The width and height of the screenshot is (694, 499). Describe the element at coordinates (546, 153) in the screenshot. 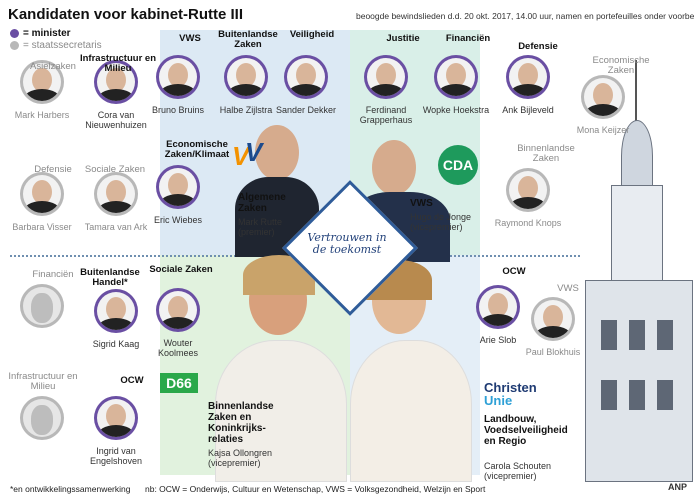

I see `portfolio-label: Binnenlandse Zaken` at that location.